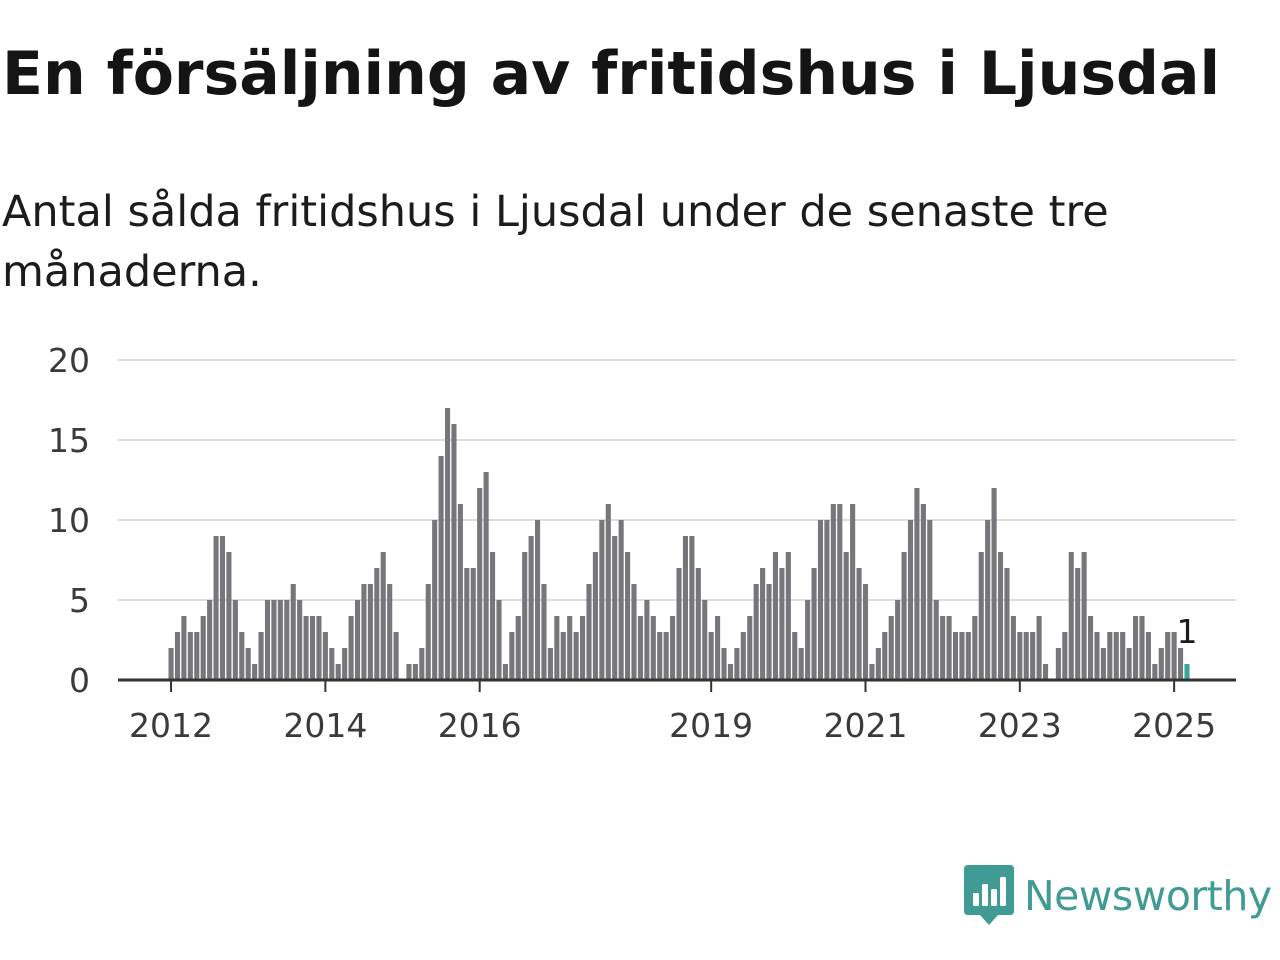 The image size is (1280, 960). I want to click on newsworthy-logo-icon, so click(989, 895).